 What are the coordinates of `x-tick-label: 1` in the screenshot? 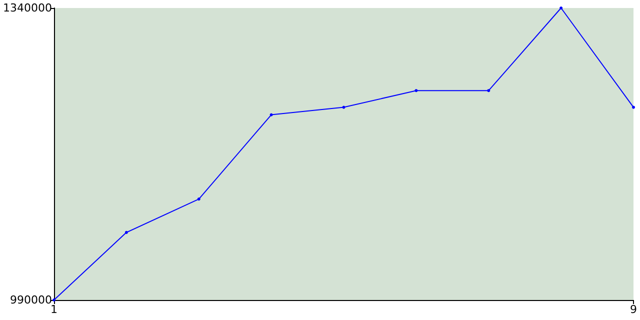 It's located at (54, 309).